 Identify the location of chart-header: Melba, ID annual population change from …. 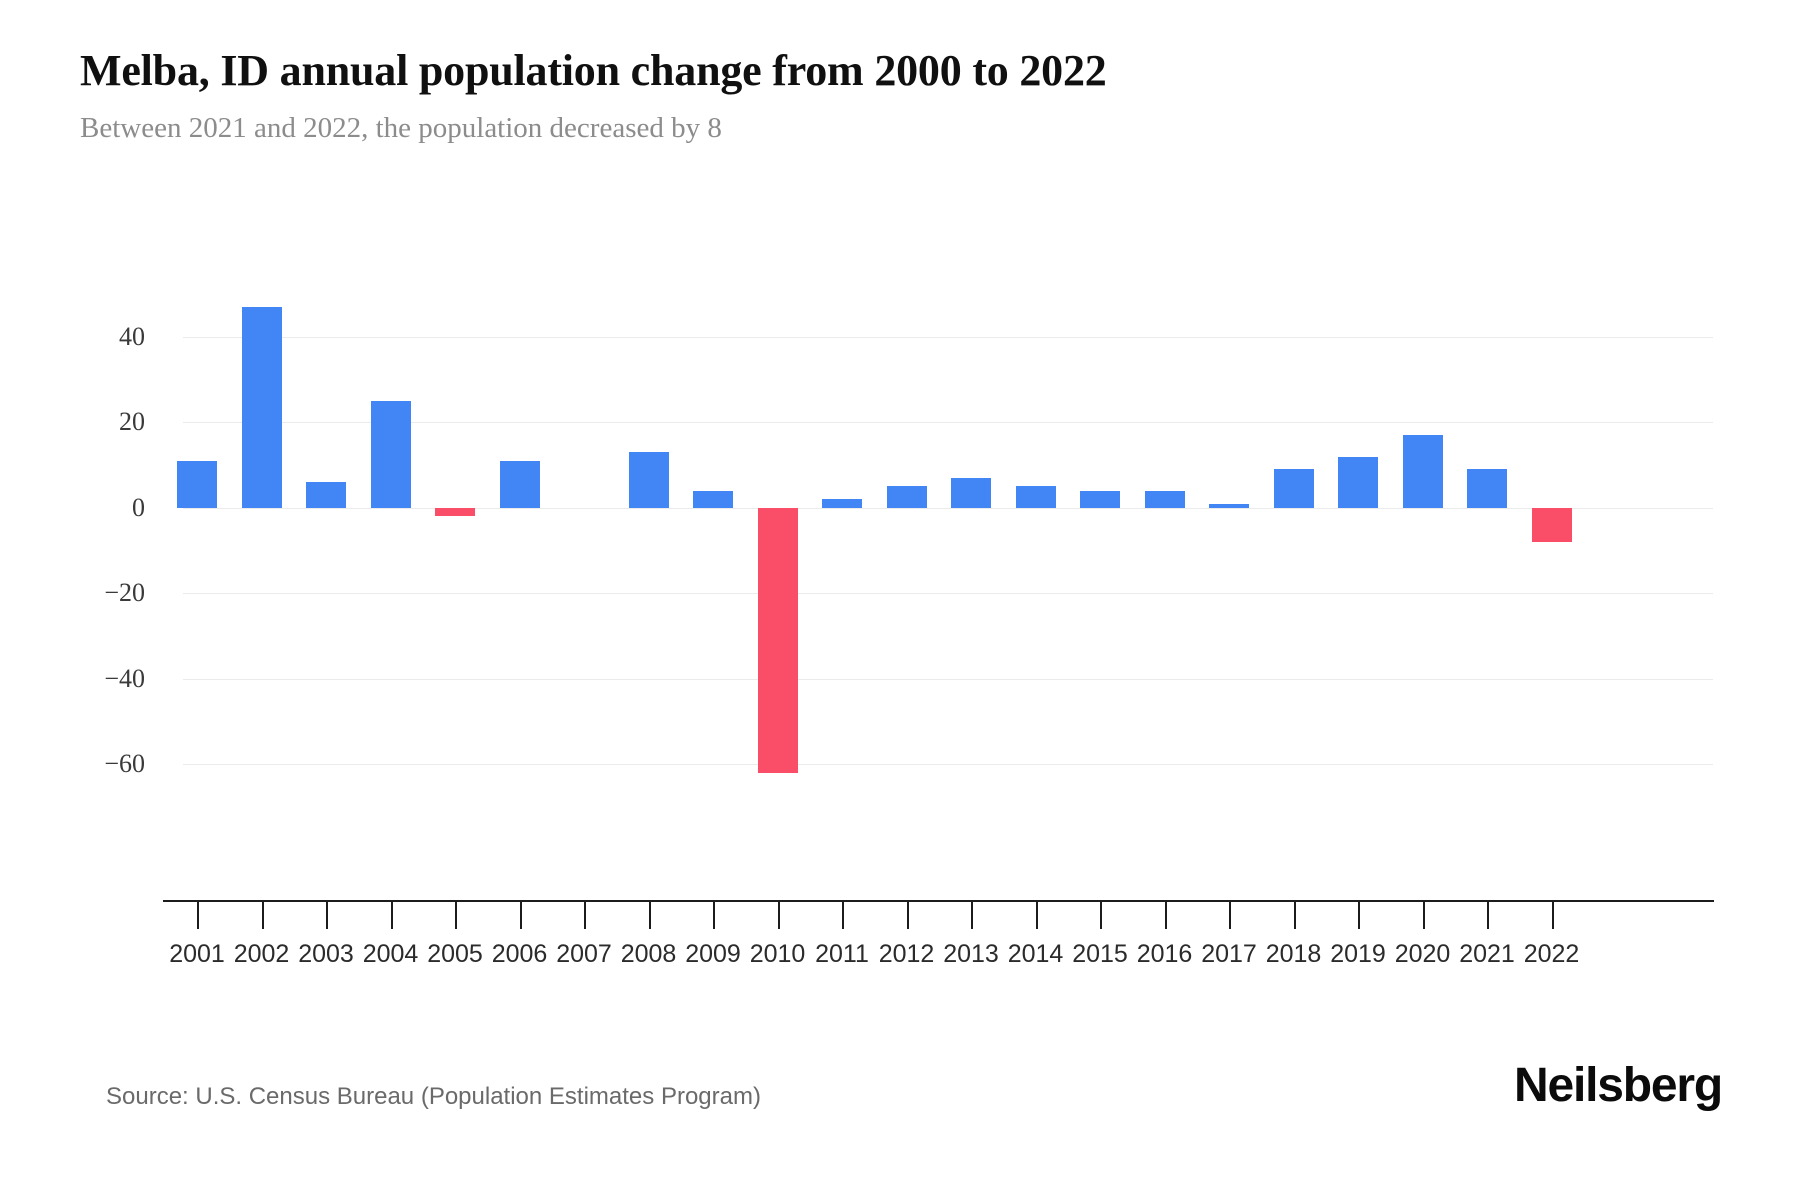
(900, 96).